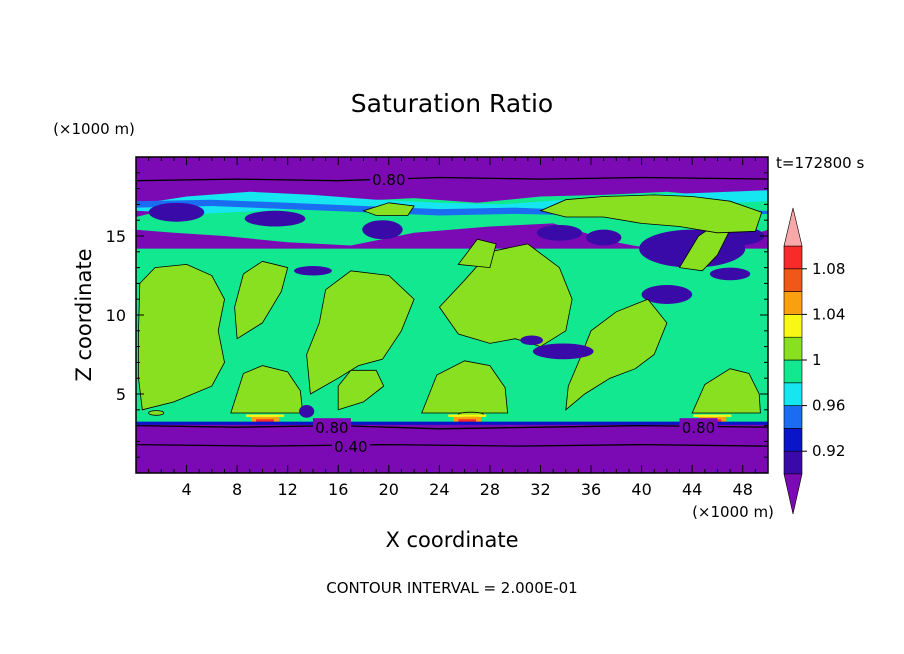 This screenshot has height=654, width=904. Describe the element at coordinates (338, 489) in the screenshot. I see `x-tick-label: 16` at that location.